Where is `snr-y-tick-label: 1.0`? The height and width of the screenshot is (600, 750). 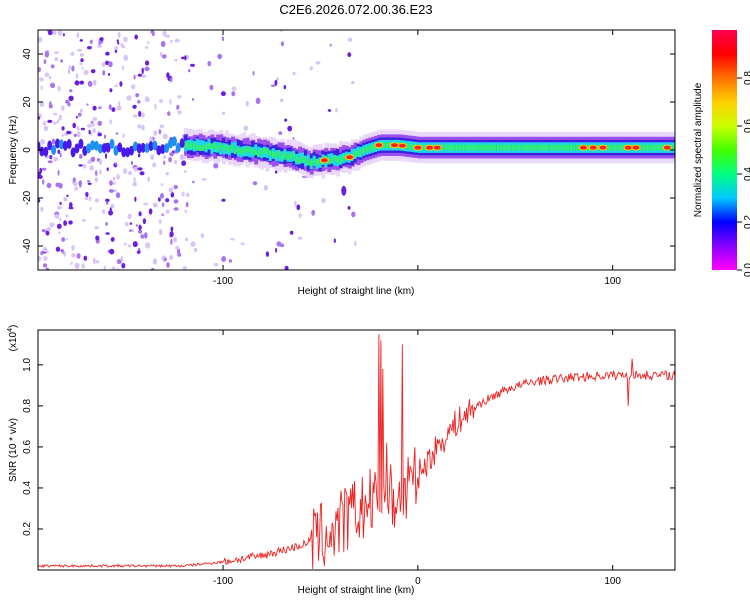
snr-y-tick-label: 1.0 is located at coordinates (27, 364).